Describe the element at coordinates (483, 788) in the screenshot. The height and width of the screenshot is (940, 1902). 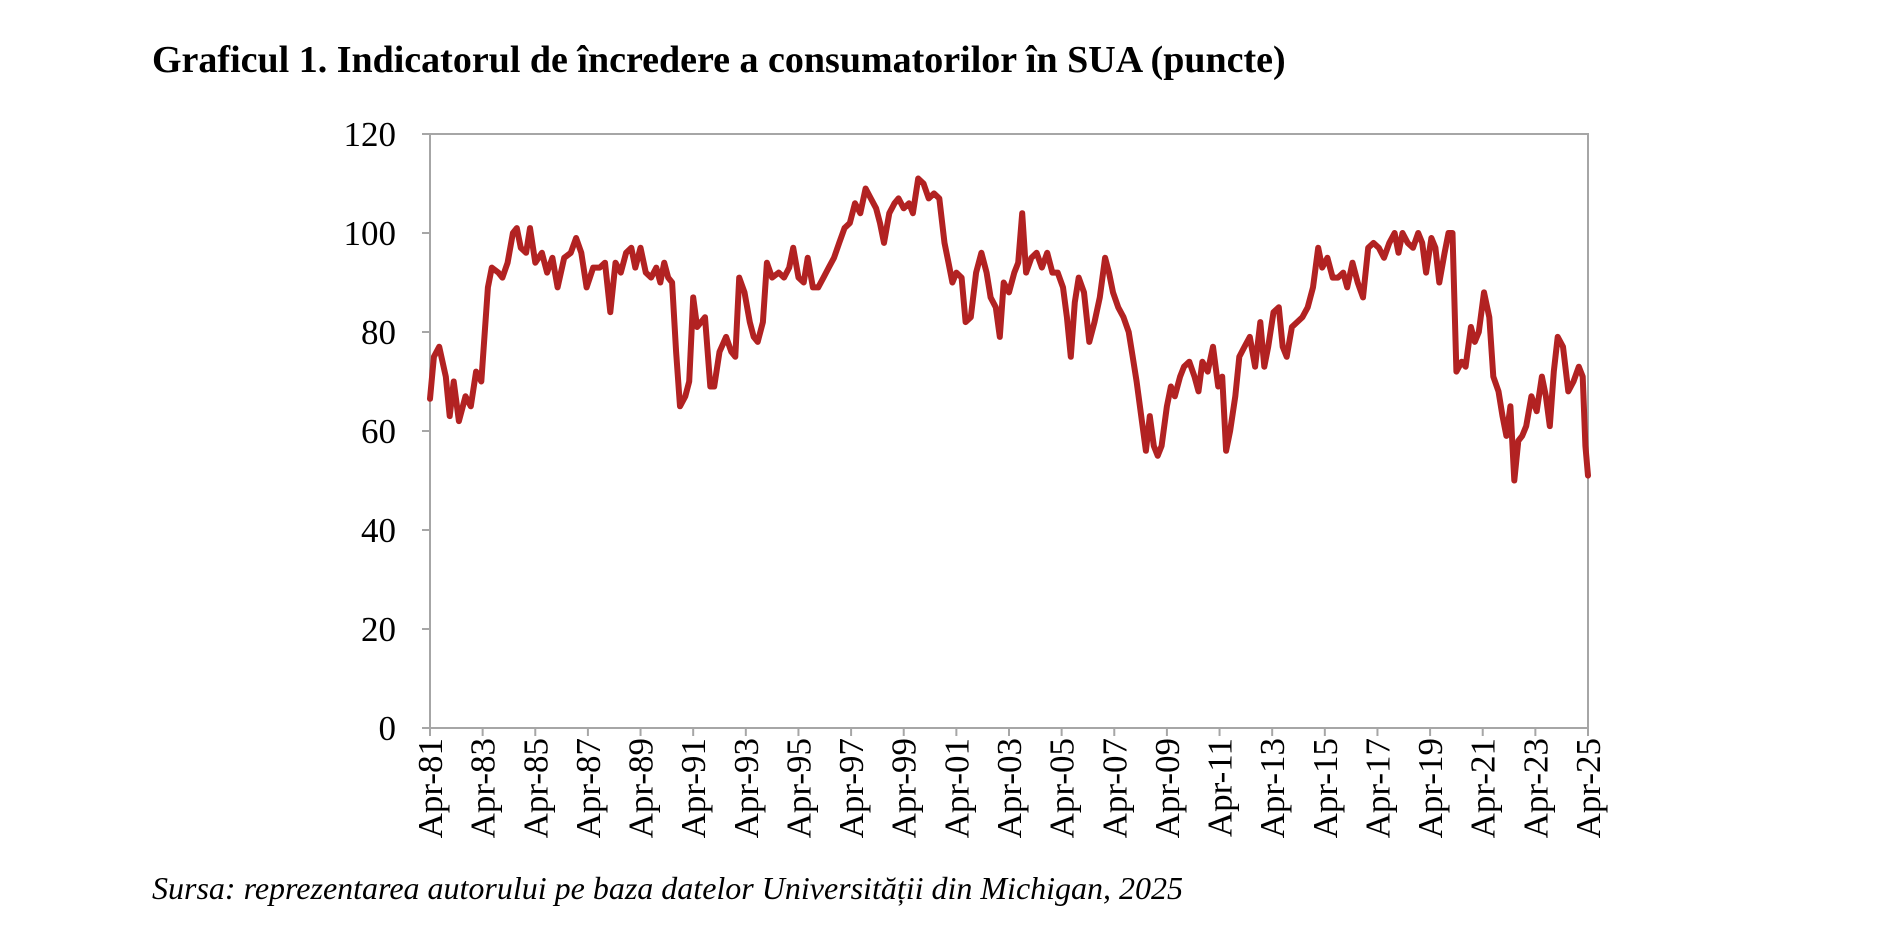
I see `x-tick-label: Apr-83` at that location.